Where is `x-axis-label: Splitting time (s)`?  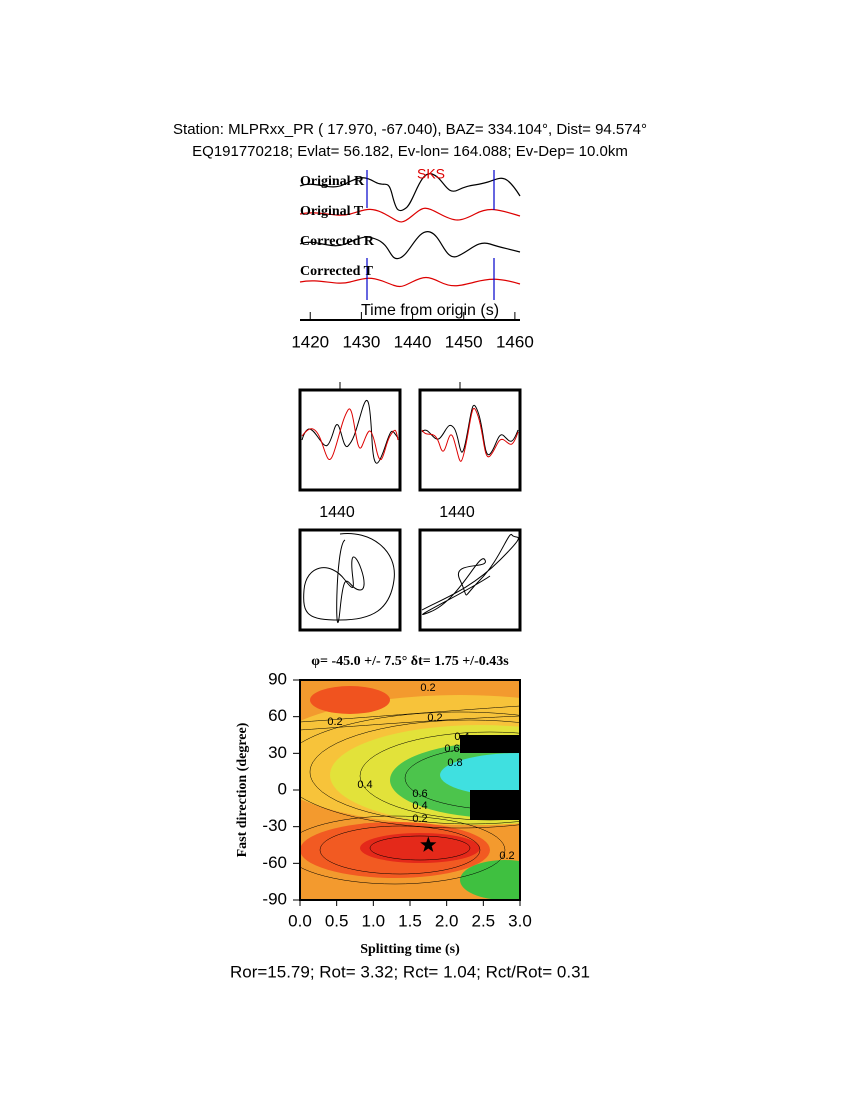 x-axis-label: Splitting time (s) is located at coordinates (410, 949).